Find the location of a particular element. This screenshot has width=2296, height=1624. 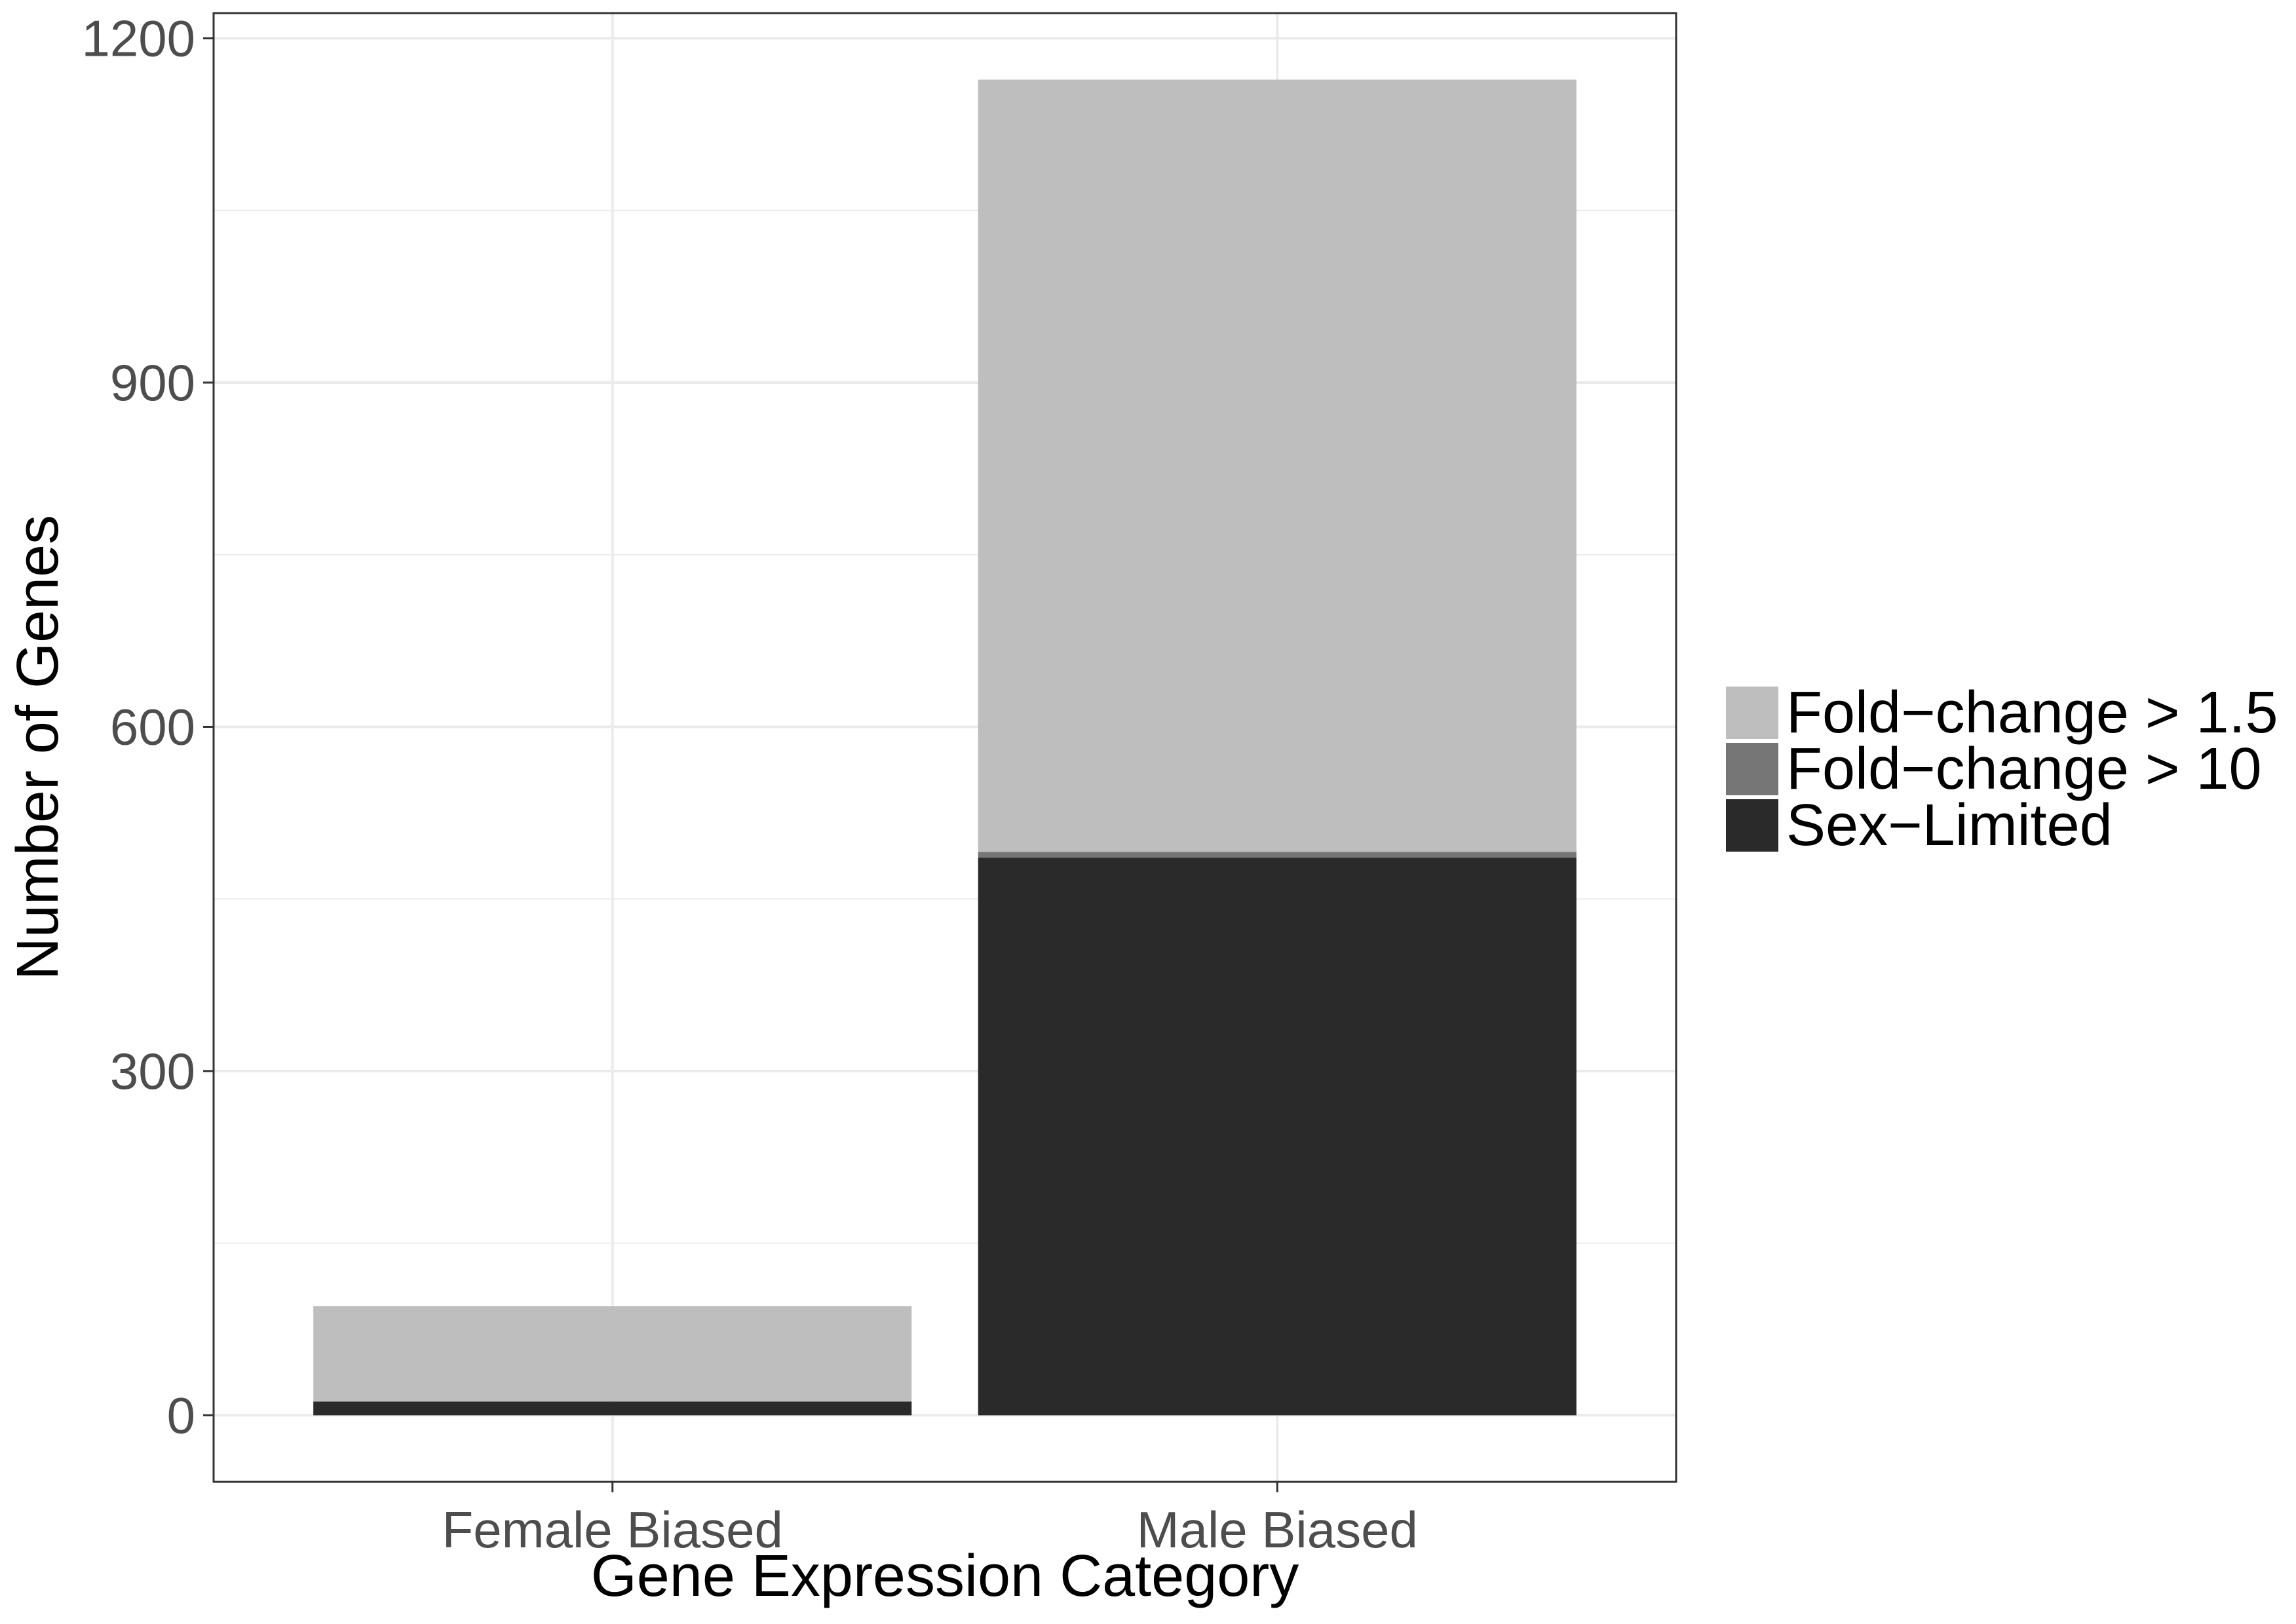

y-tick-label: 300 is located at coordinates (152, 1071).